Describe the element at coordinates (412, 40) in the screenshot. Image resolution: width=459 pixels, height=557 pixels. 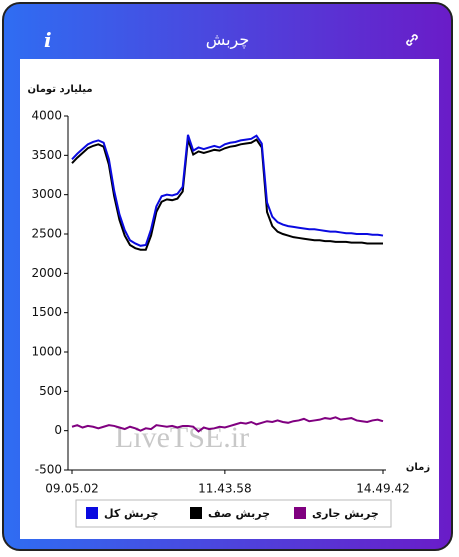
I see `link-icon` at that location.